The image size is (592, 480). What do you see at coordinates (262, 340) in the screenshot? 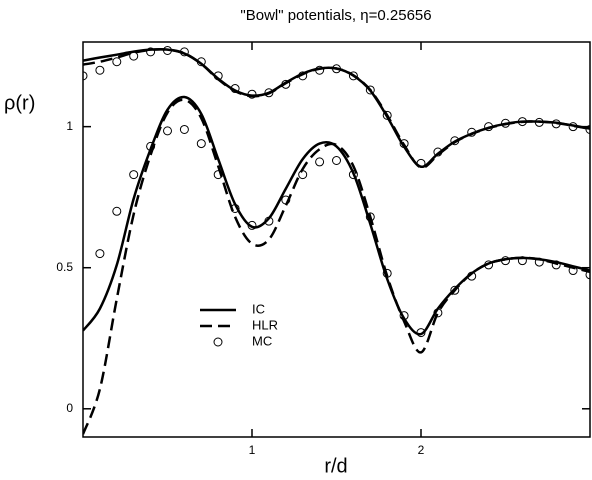
I see `legend-label: MC` at bounding box center [262, 340].